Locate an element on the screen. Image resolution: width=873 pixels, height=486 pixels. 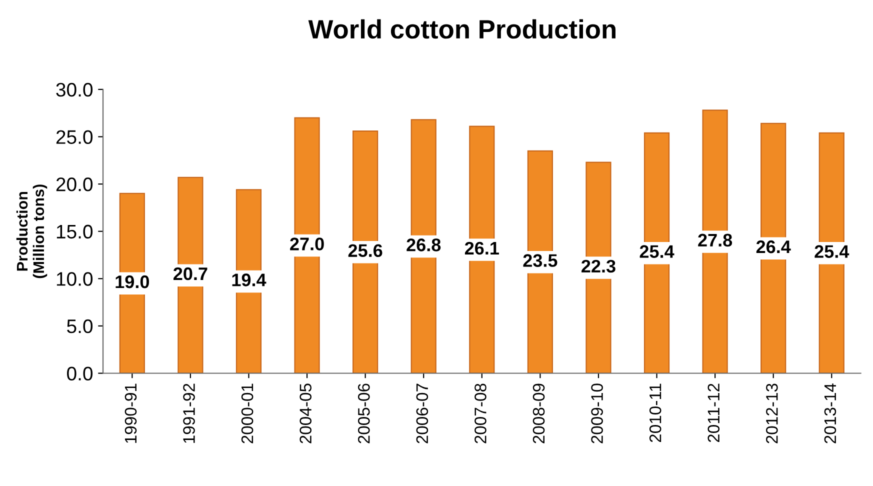
y-tick-label: 25.0 is located at coordinates (74, 137).